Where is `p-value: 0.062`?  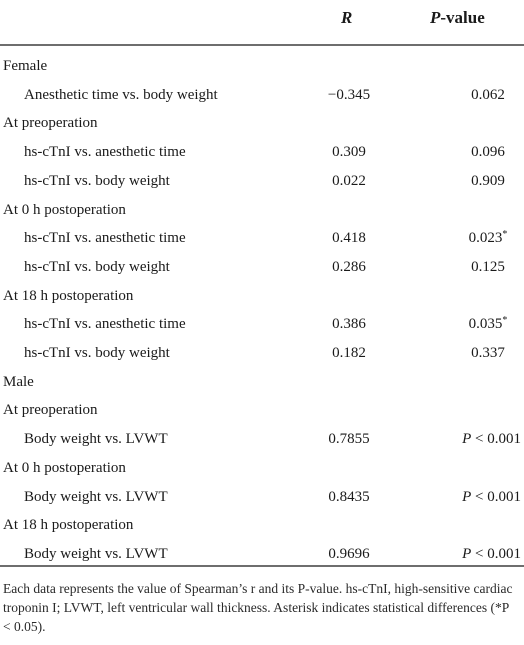 p-value: 0.062 is located at coordinates (488, 95).